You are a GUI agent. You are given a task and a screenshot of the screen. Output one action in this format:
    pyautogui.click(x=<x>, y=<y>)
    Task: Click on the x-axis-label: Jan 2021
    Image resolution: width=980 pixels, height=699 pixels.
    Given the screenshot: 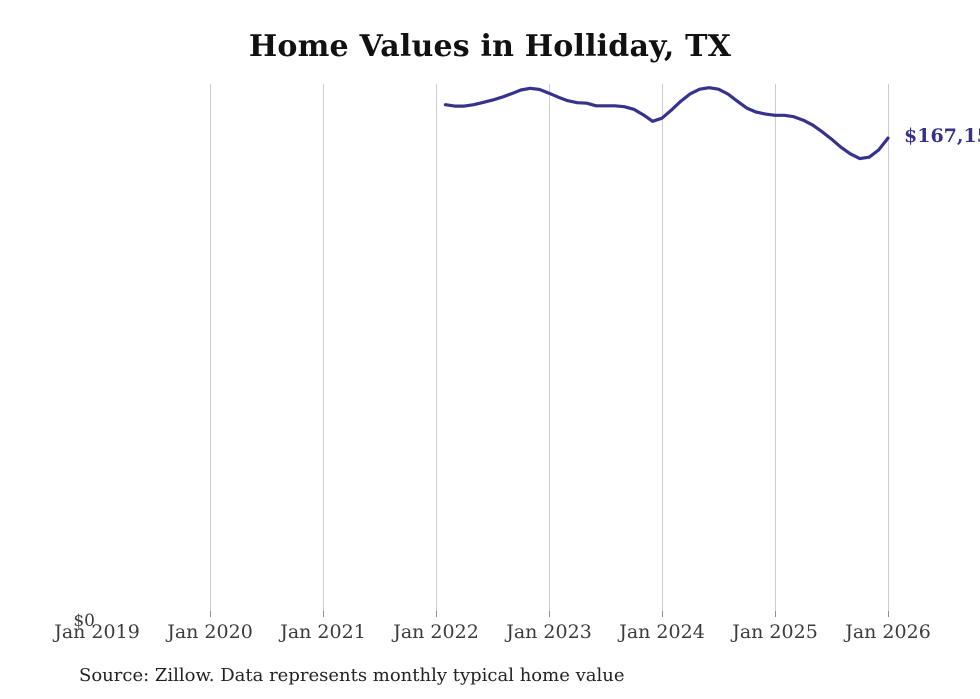 What is the action you would take?
    pyautogui.click(x=323, y=632)
    